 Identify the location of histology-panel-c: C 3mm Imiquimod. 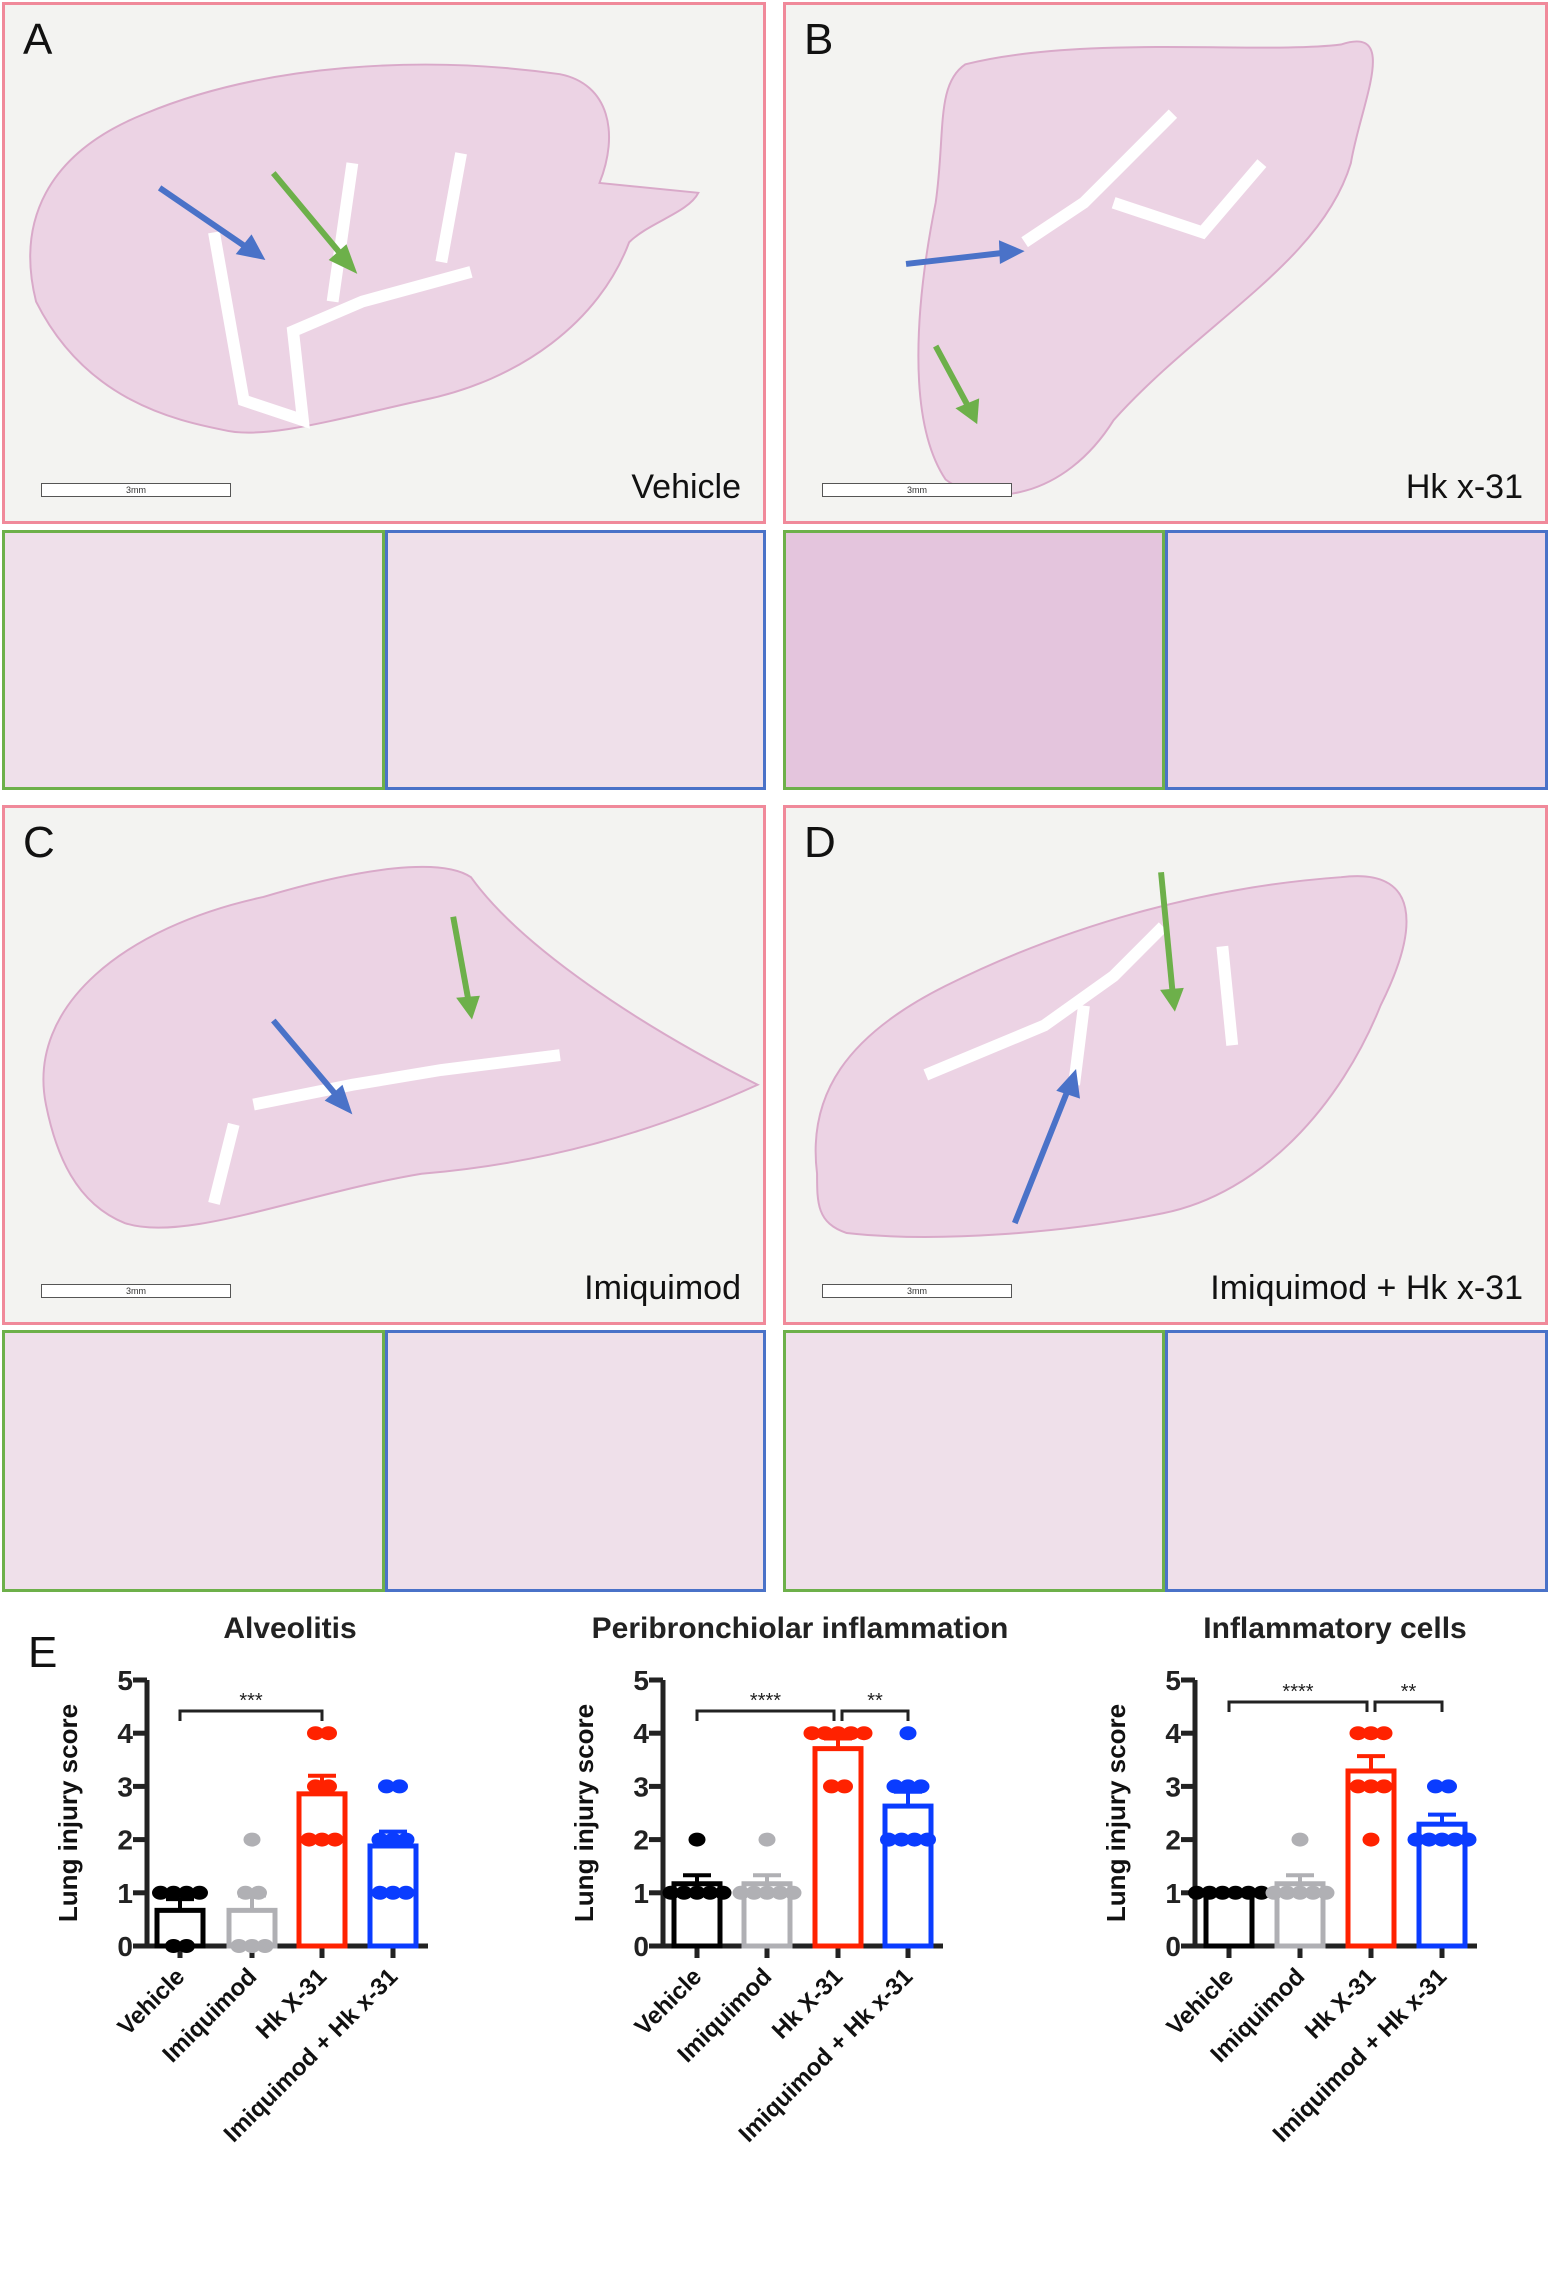
(384, 1065).